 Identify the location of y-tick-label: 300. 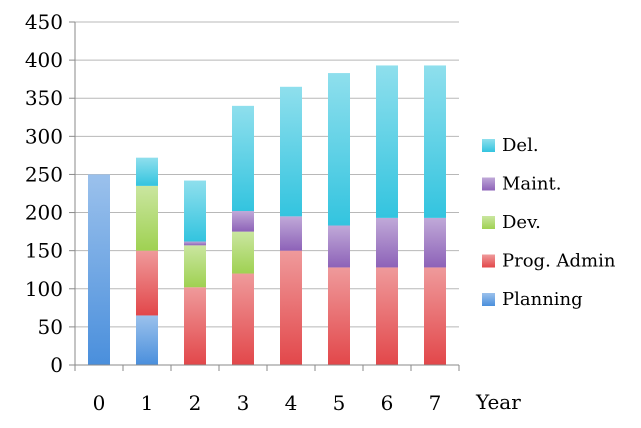
(44, 136).